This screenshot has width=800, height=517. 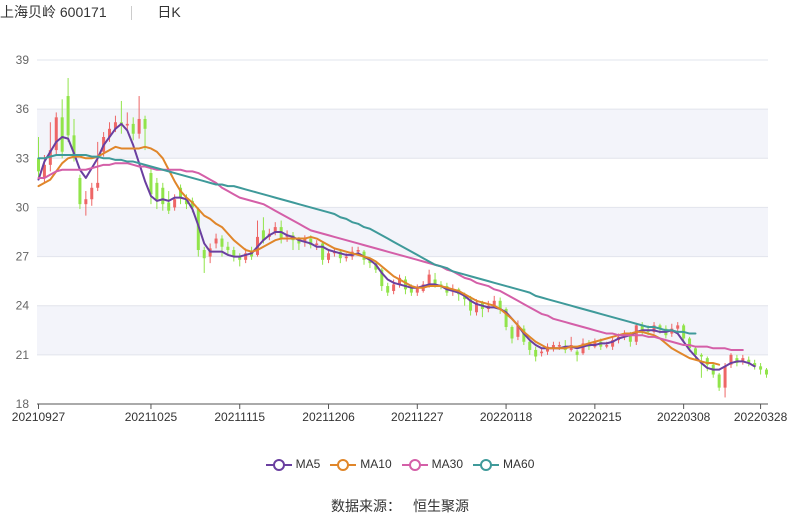 What do you see at coordinates (506, 417) in the screenshot?
I see `x-tick-label: 20220118` at bounding box center [506, 417].